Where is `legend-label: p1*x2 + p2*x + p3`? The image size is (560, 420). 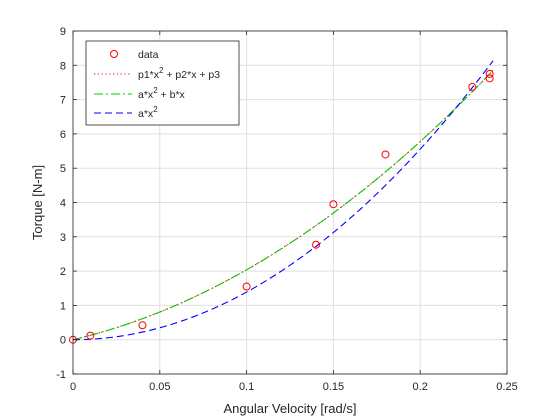
legend-label: p1*x2 + p2*x + p3 is located at coordinates (179, 73).